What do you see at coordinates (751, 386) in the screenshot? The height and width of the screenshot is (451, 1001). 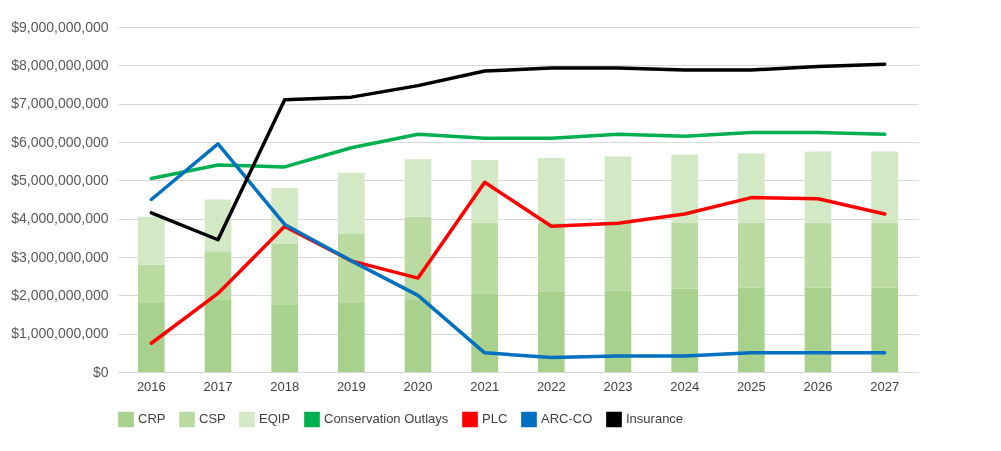 I see `x-tick-label: 2025` at bounding box center [751, 386].